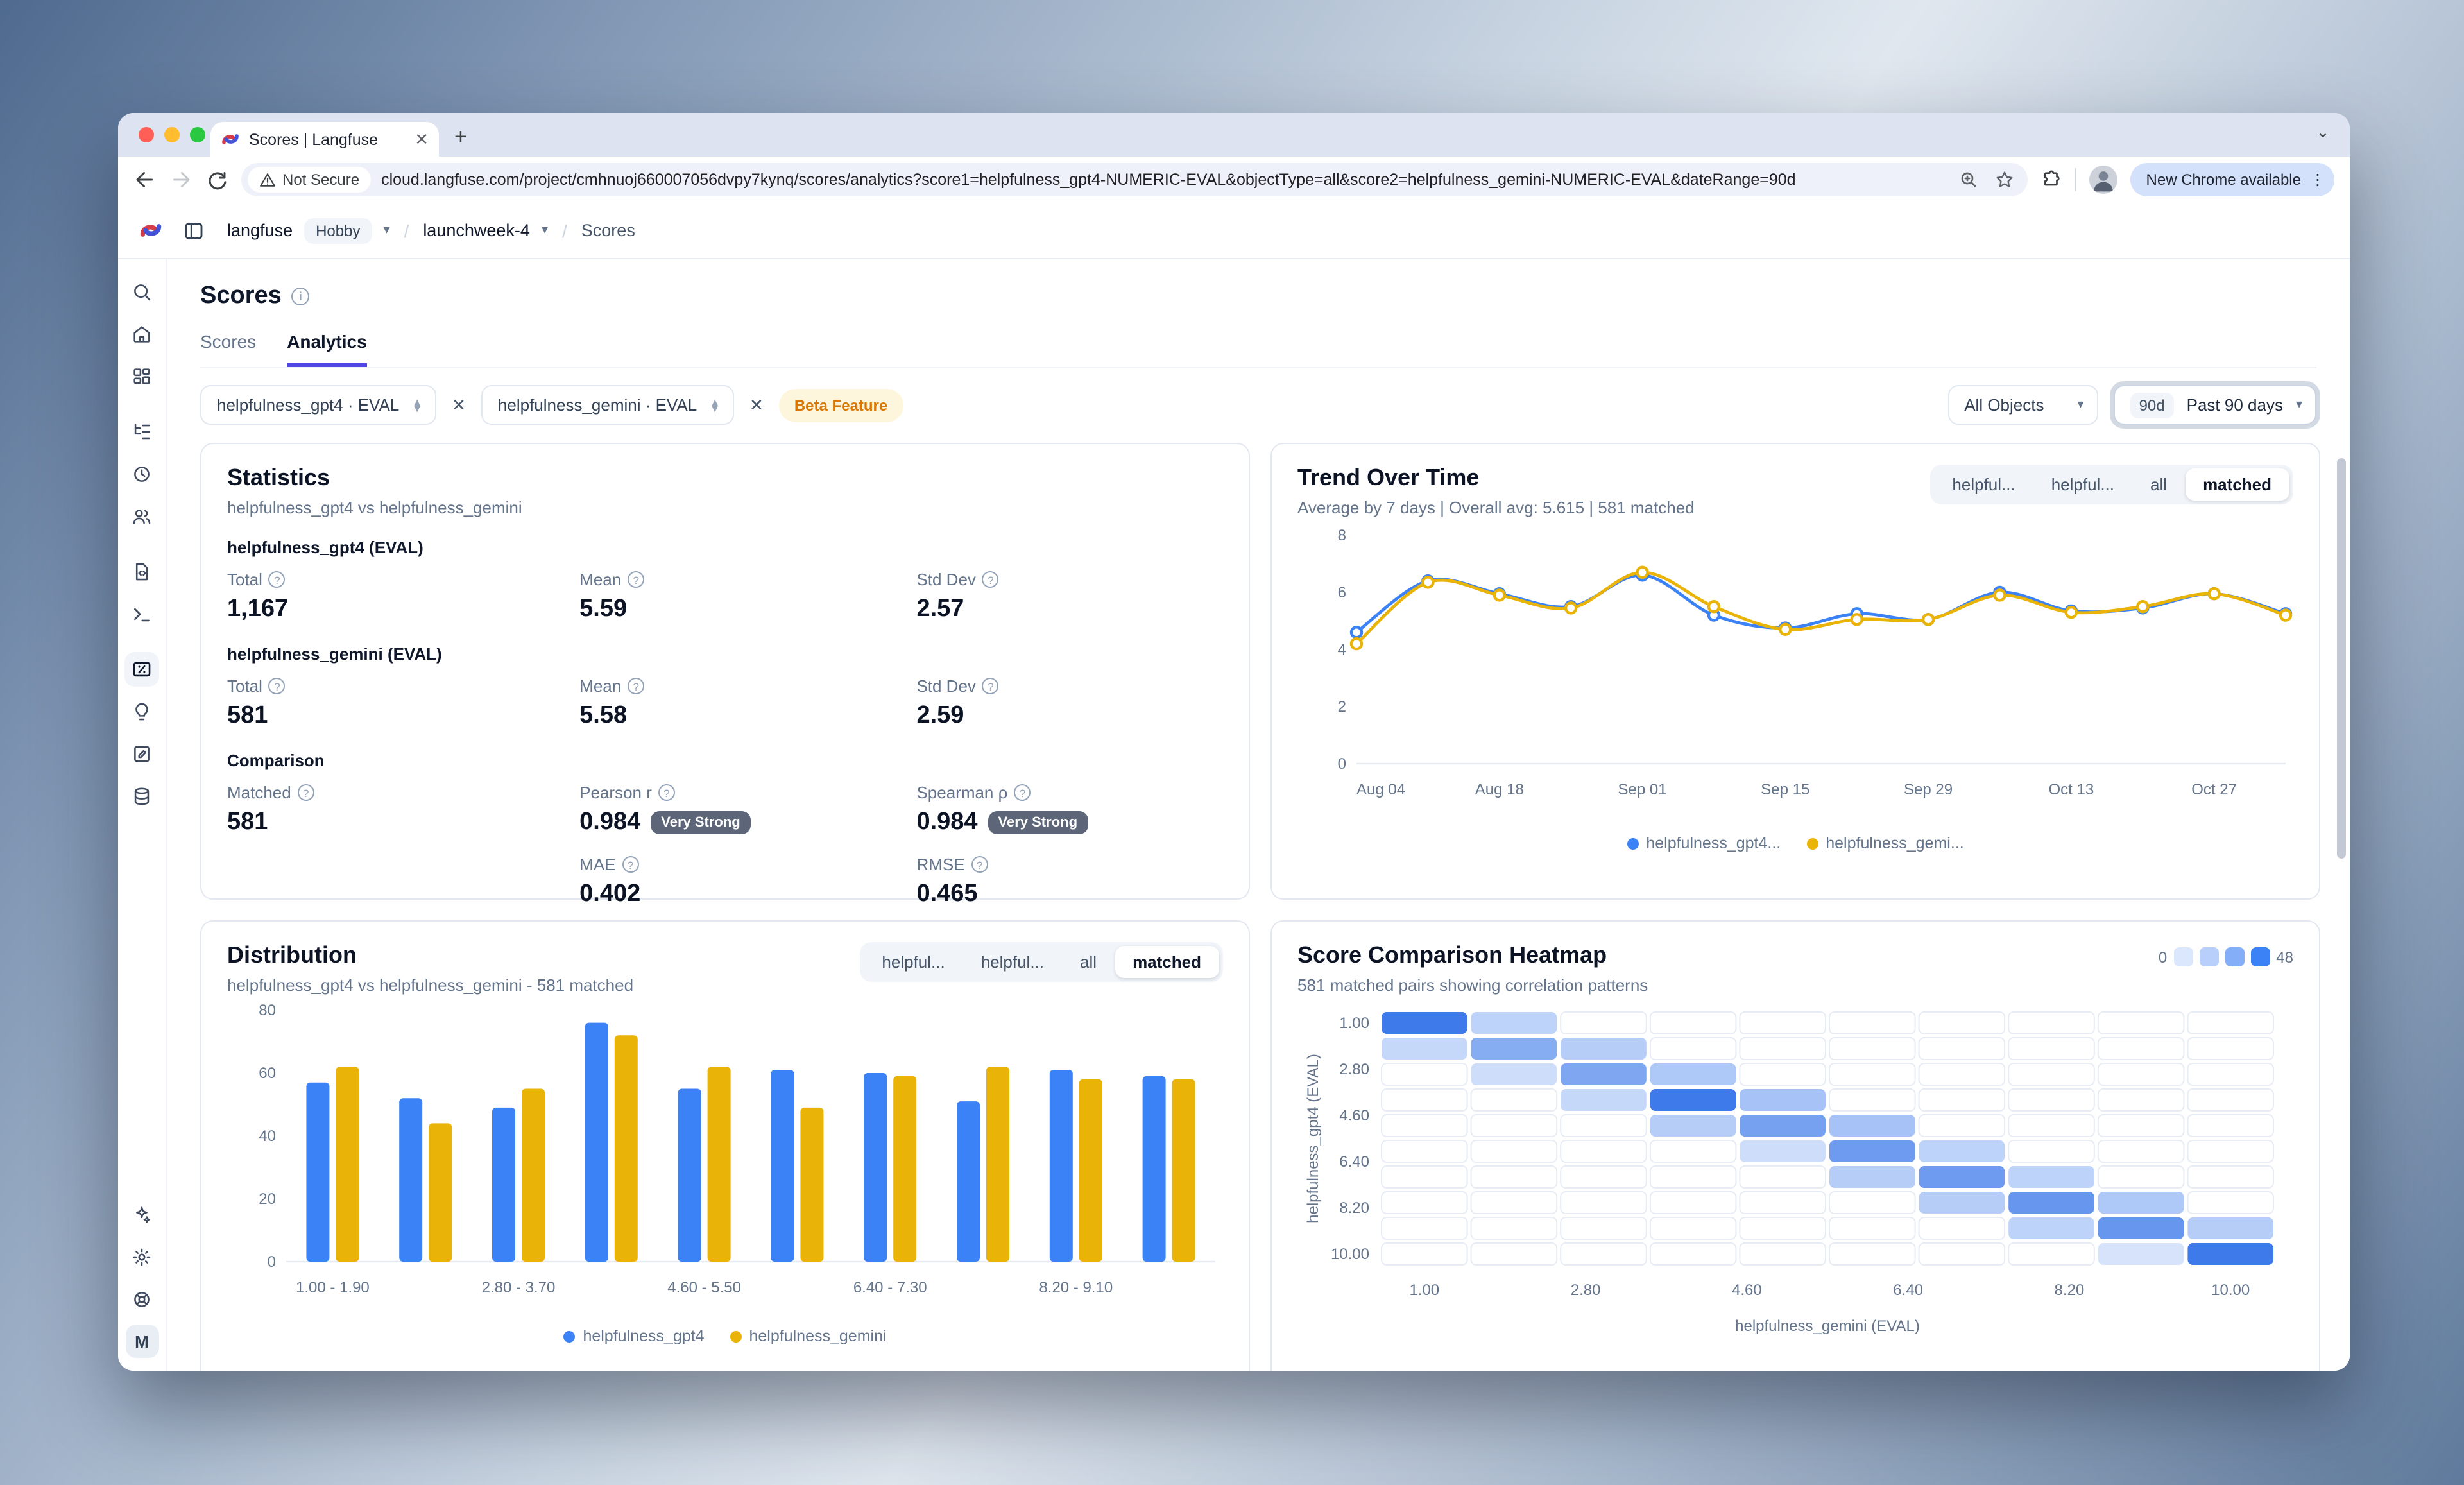 This screenshot has height=1485, width=2464. I want to click on svg-text: 40, so click(267, 1136).